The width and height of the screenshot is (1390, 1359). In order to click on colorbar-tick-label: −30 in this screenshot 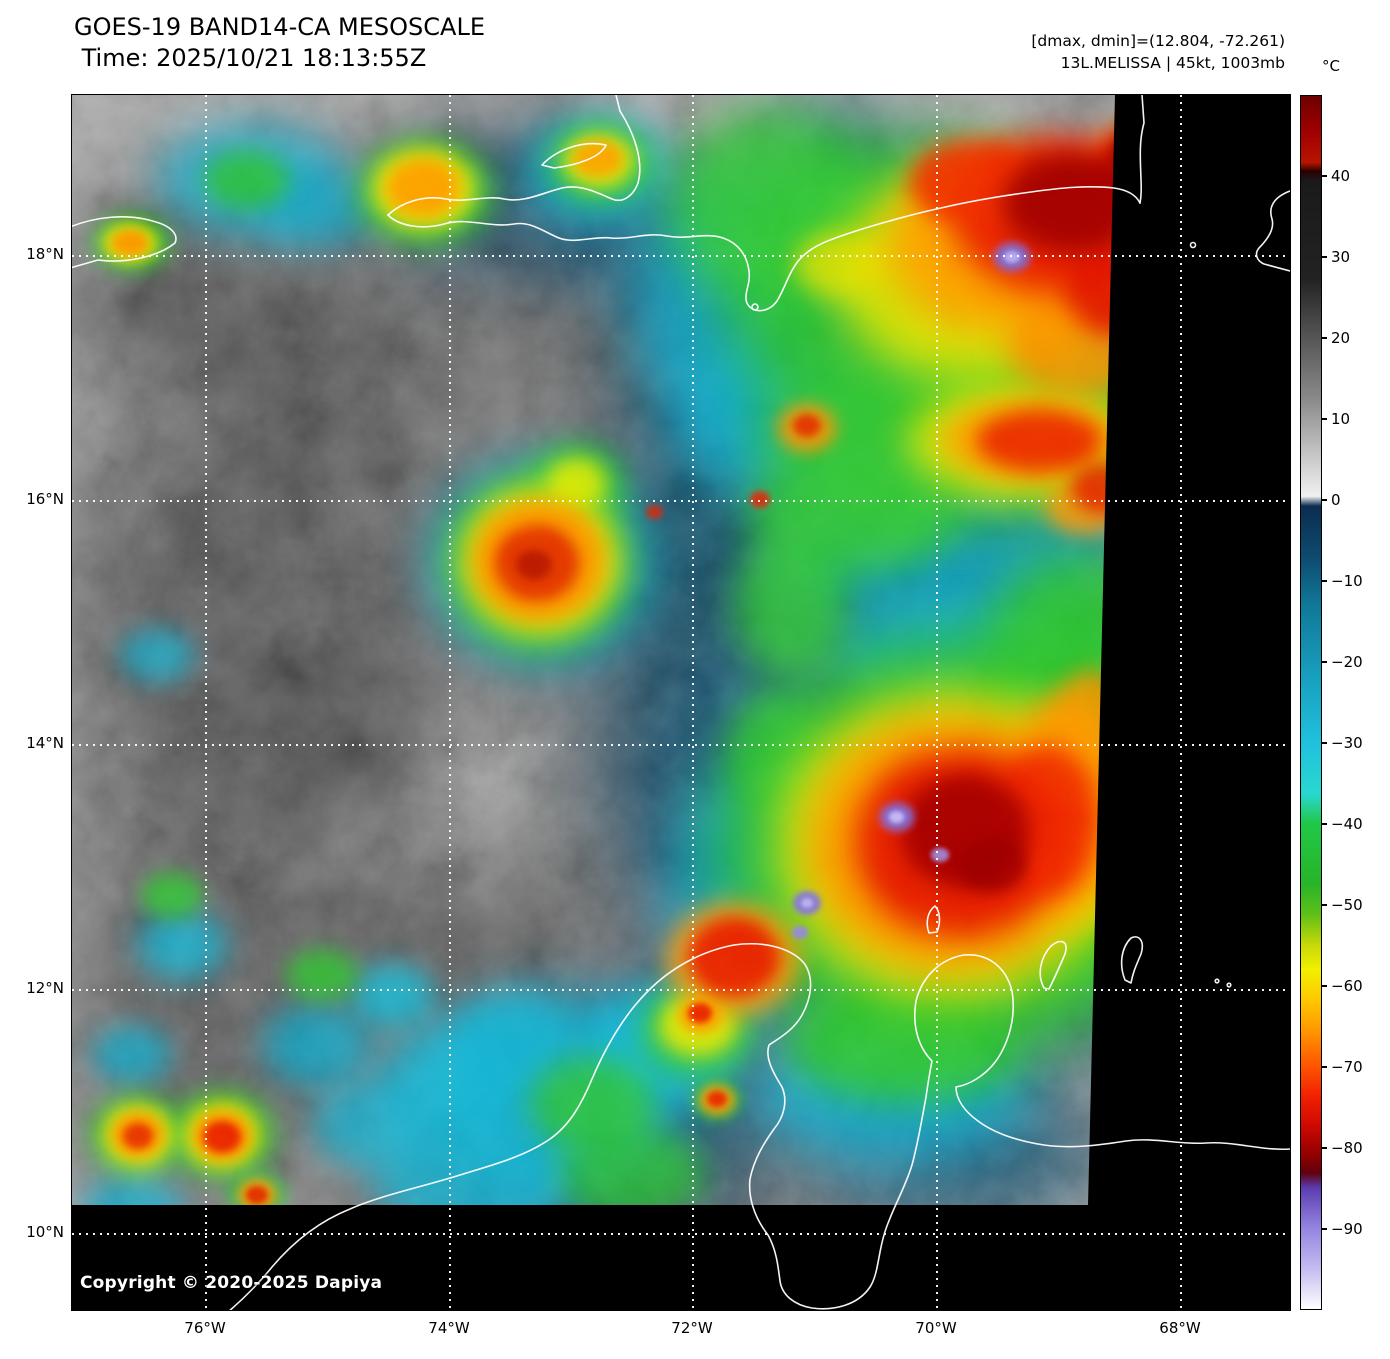, I will do `click(1347, 743)`.